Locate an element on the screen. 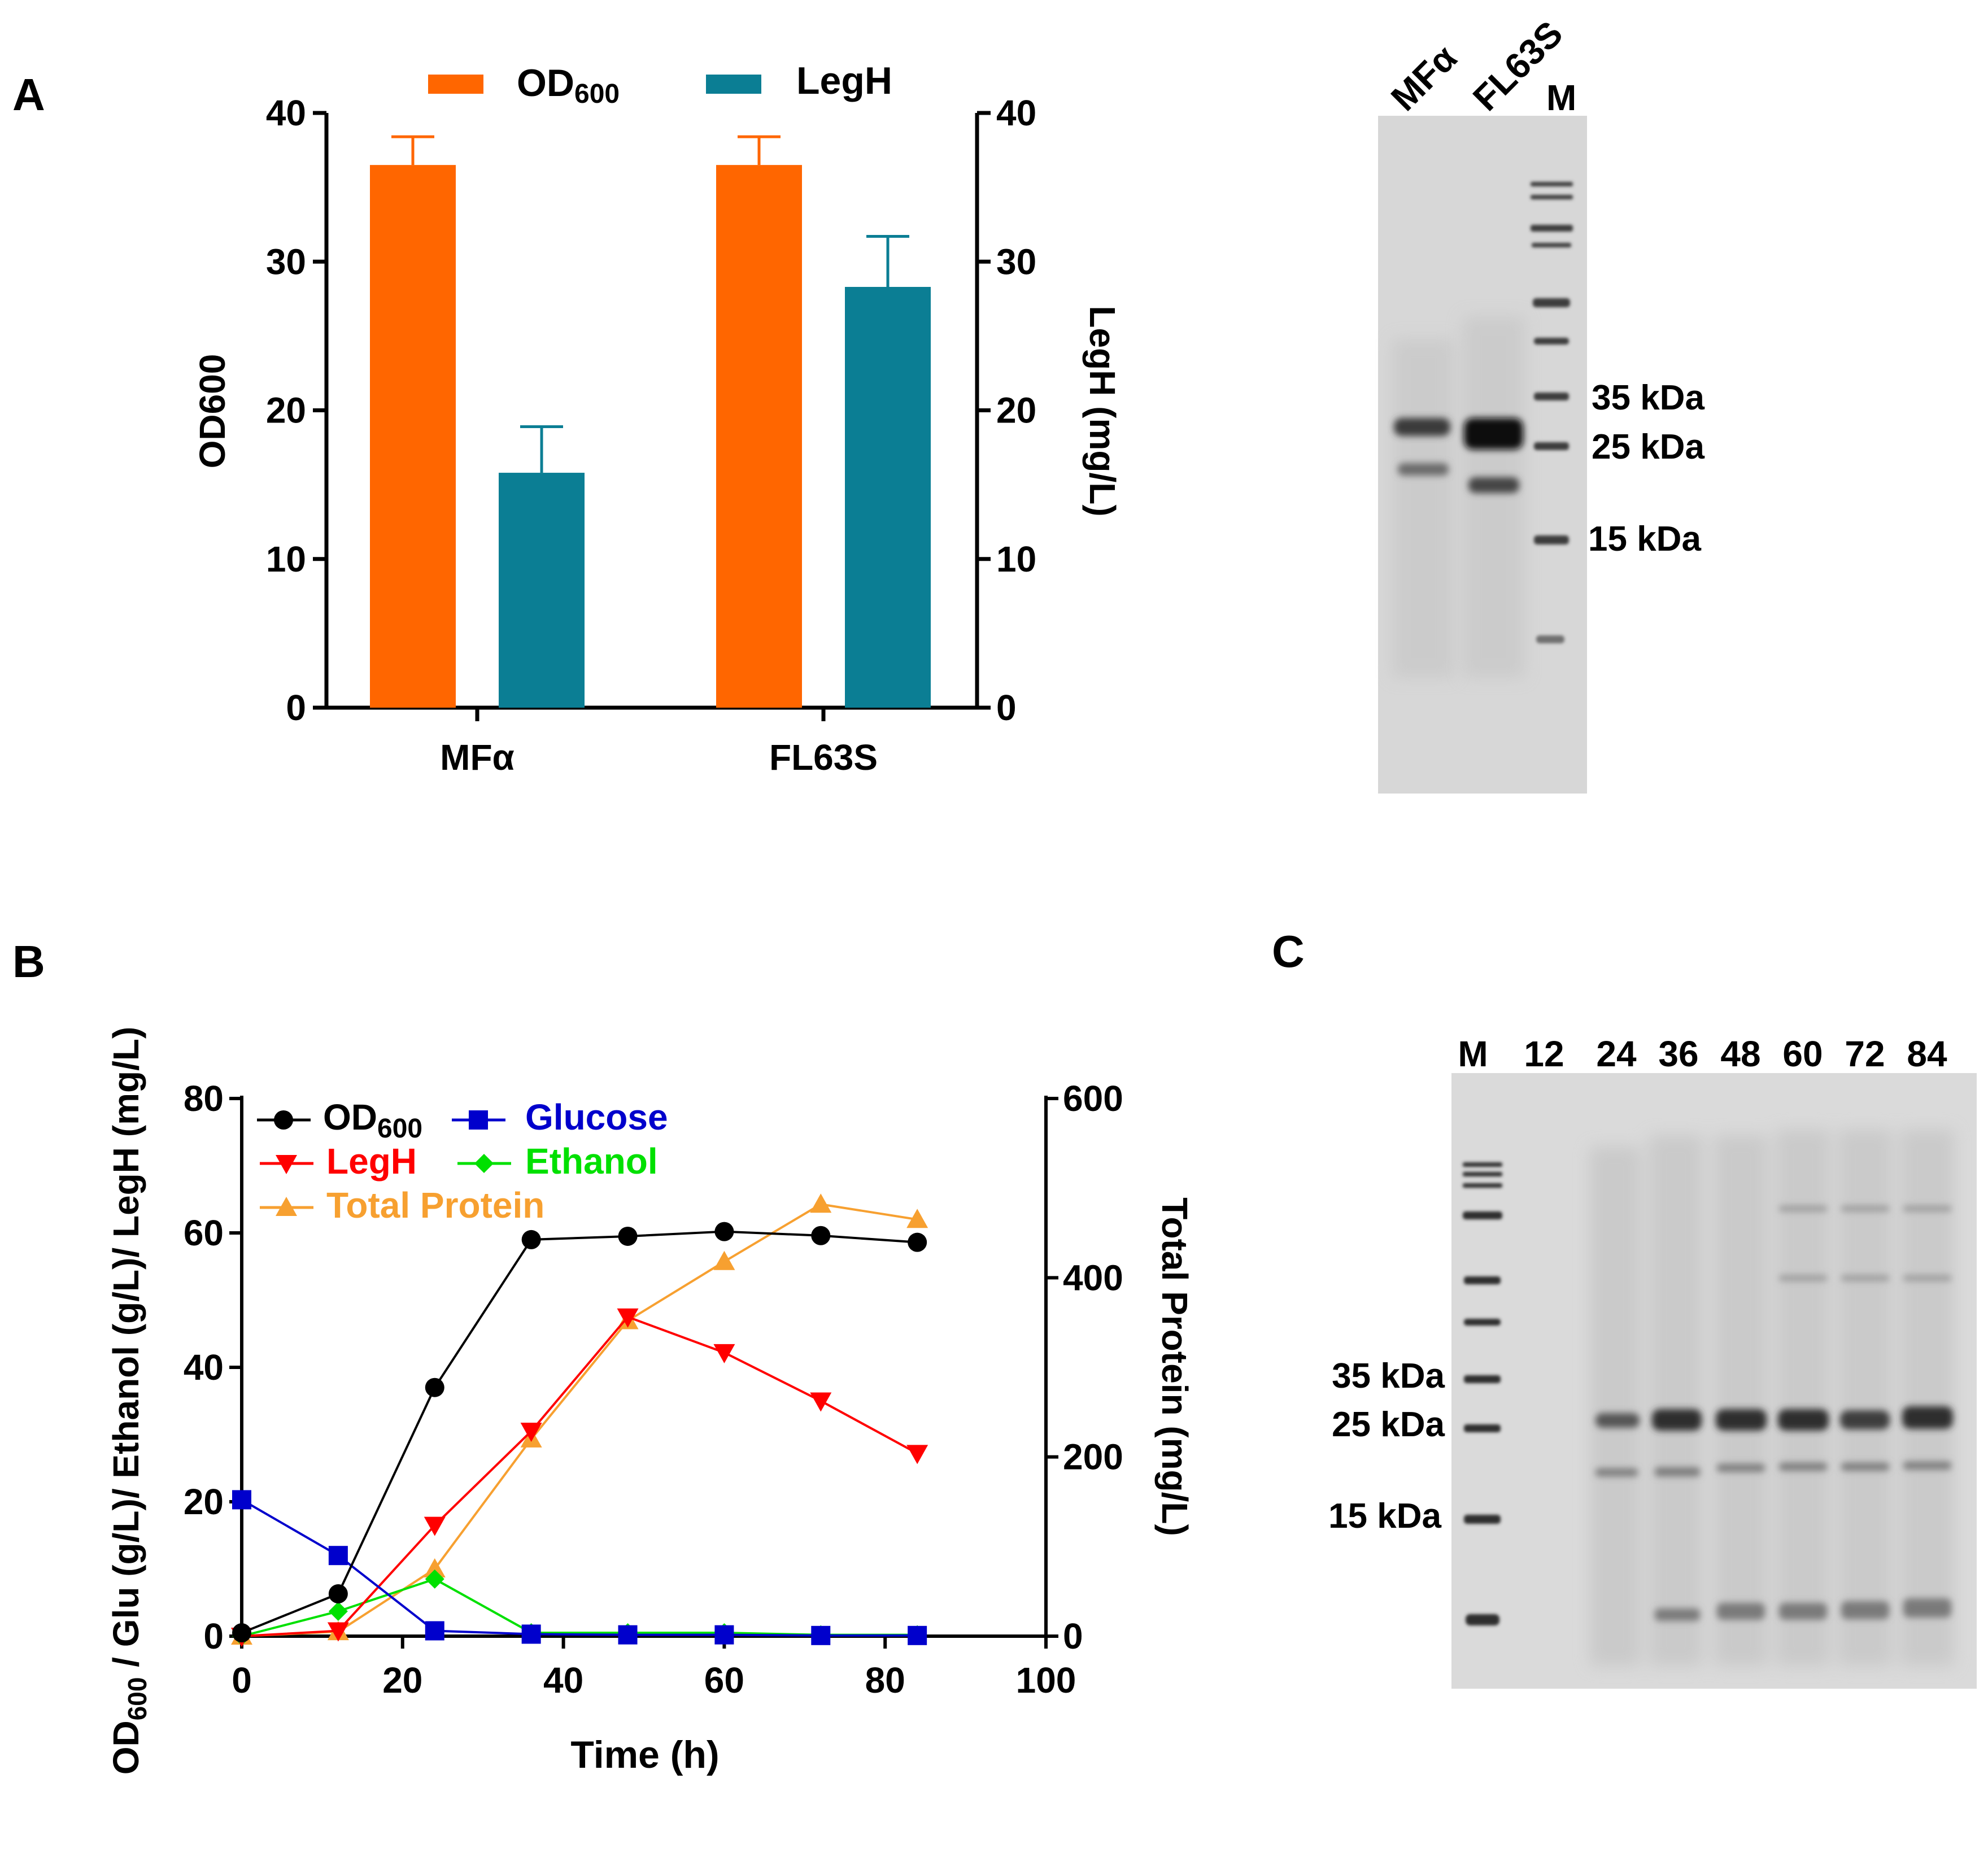 This screenshot has height=1857, width=1988. gel-a-marker-15kda: 15 kDa is located at coordinates (1645, 539).